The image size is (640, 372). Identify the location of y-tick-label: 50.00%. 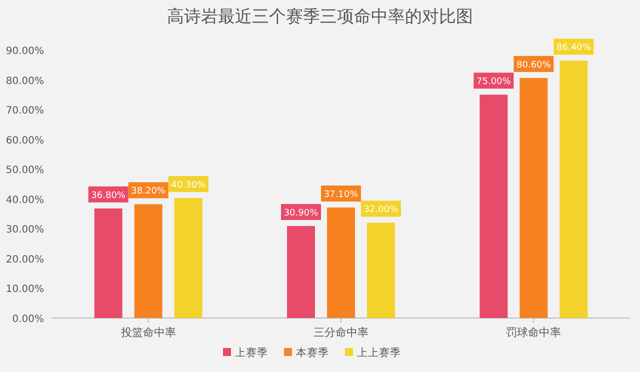
(25, 170).